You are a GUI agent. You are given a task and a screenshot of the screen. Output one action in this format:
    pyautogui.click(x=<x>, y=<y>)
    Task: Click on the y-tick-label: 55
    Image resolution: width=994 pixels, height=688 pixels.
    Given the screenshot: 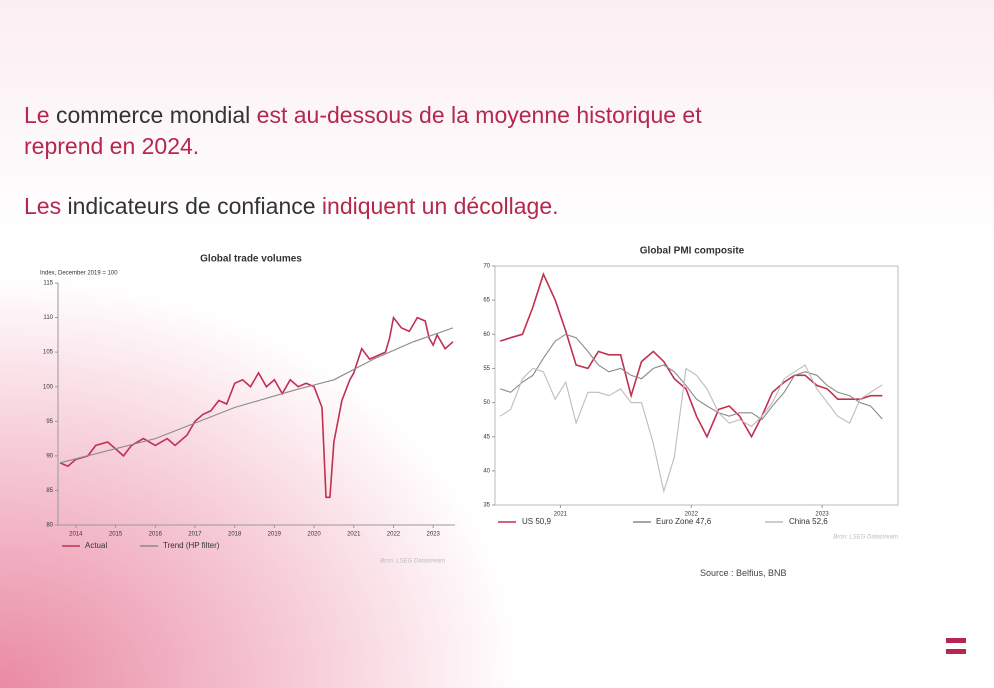 What is the action you would take?
    pyautogui.click(x=486, y=369)
    